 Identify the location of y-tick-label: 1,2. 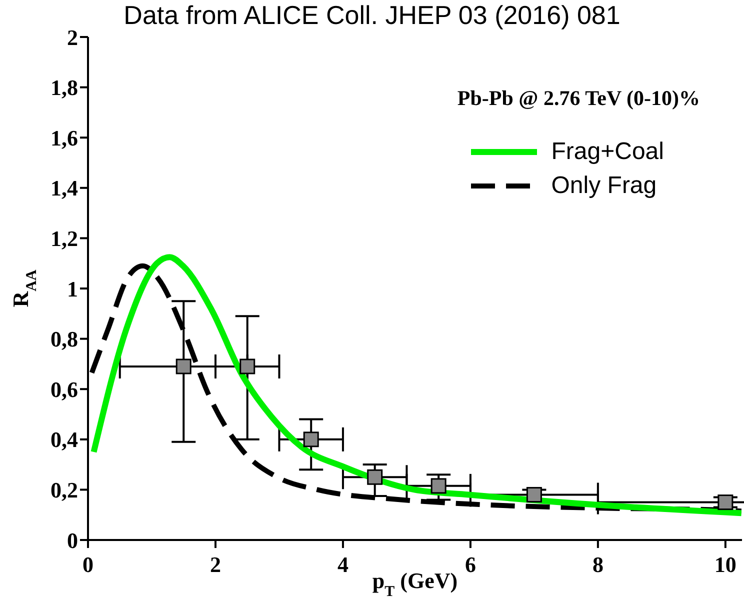
(64, 239).